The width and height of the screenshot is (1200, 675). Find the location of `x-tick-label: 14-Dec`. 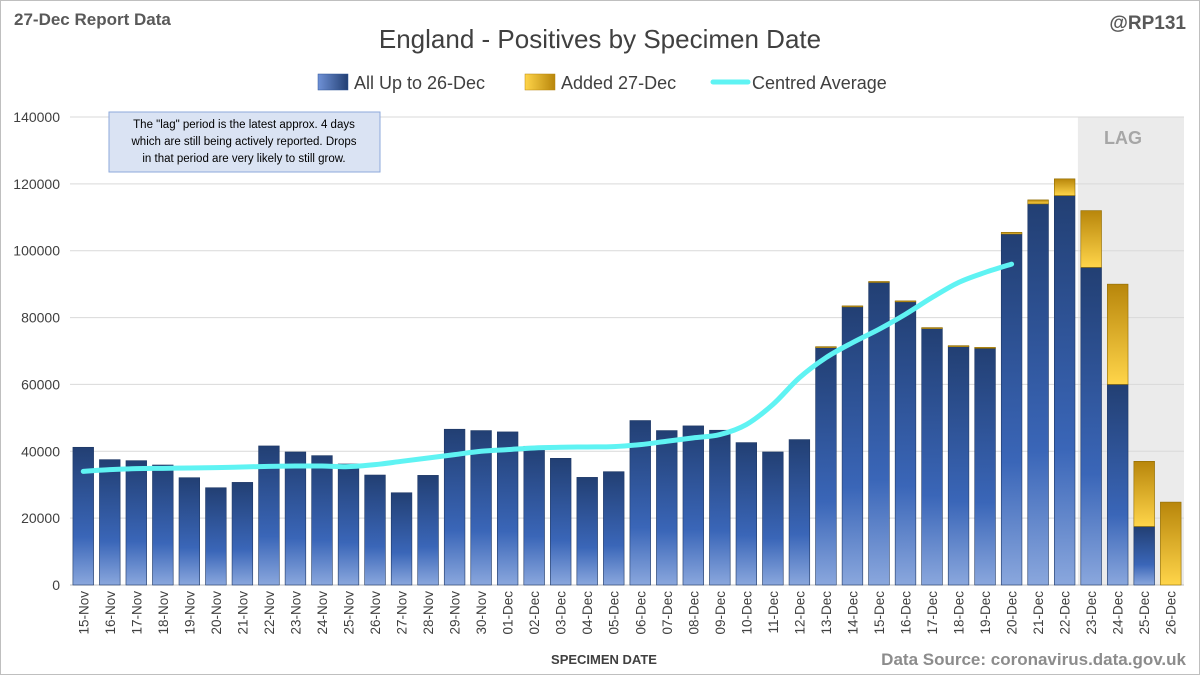

x-tick-label: 14-Dec is located at coordinates (852, 613).